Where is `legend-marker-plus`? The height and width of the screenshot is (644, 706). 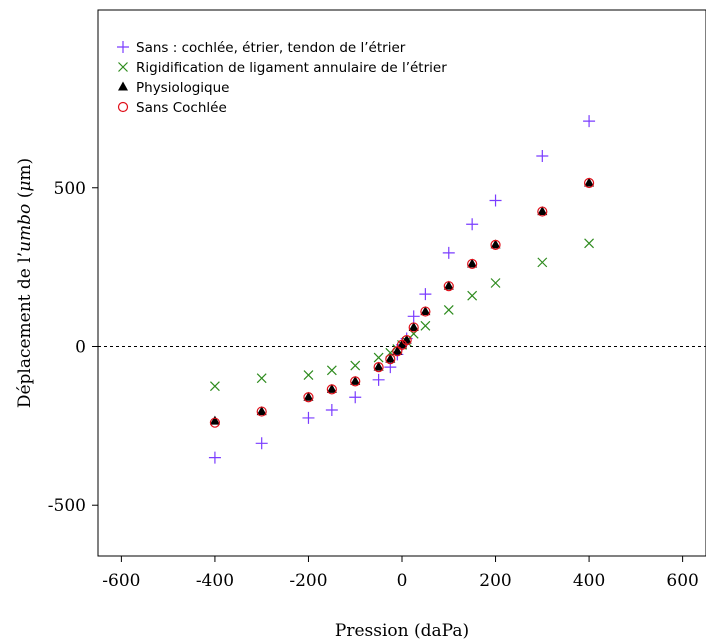 legend-marker-plus is located at coordinates (123, 47).